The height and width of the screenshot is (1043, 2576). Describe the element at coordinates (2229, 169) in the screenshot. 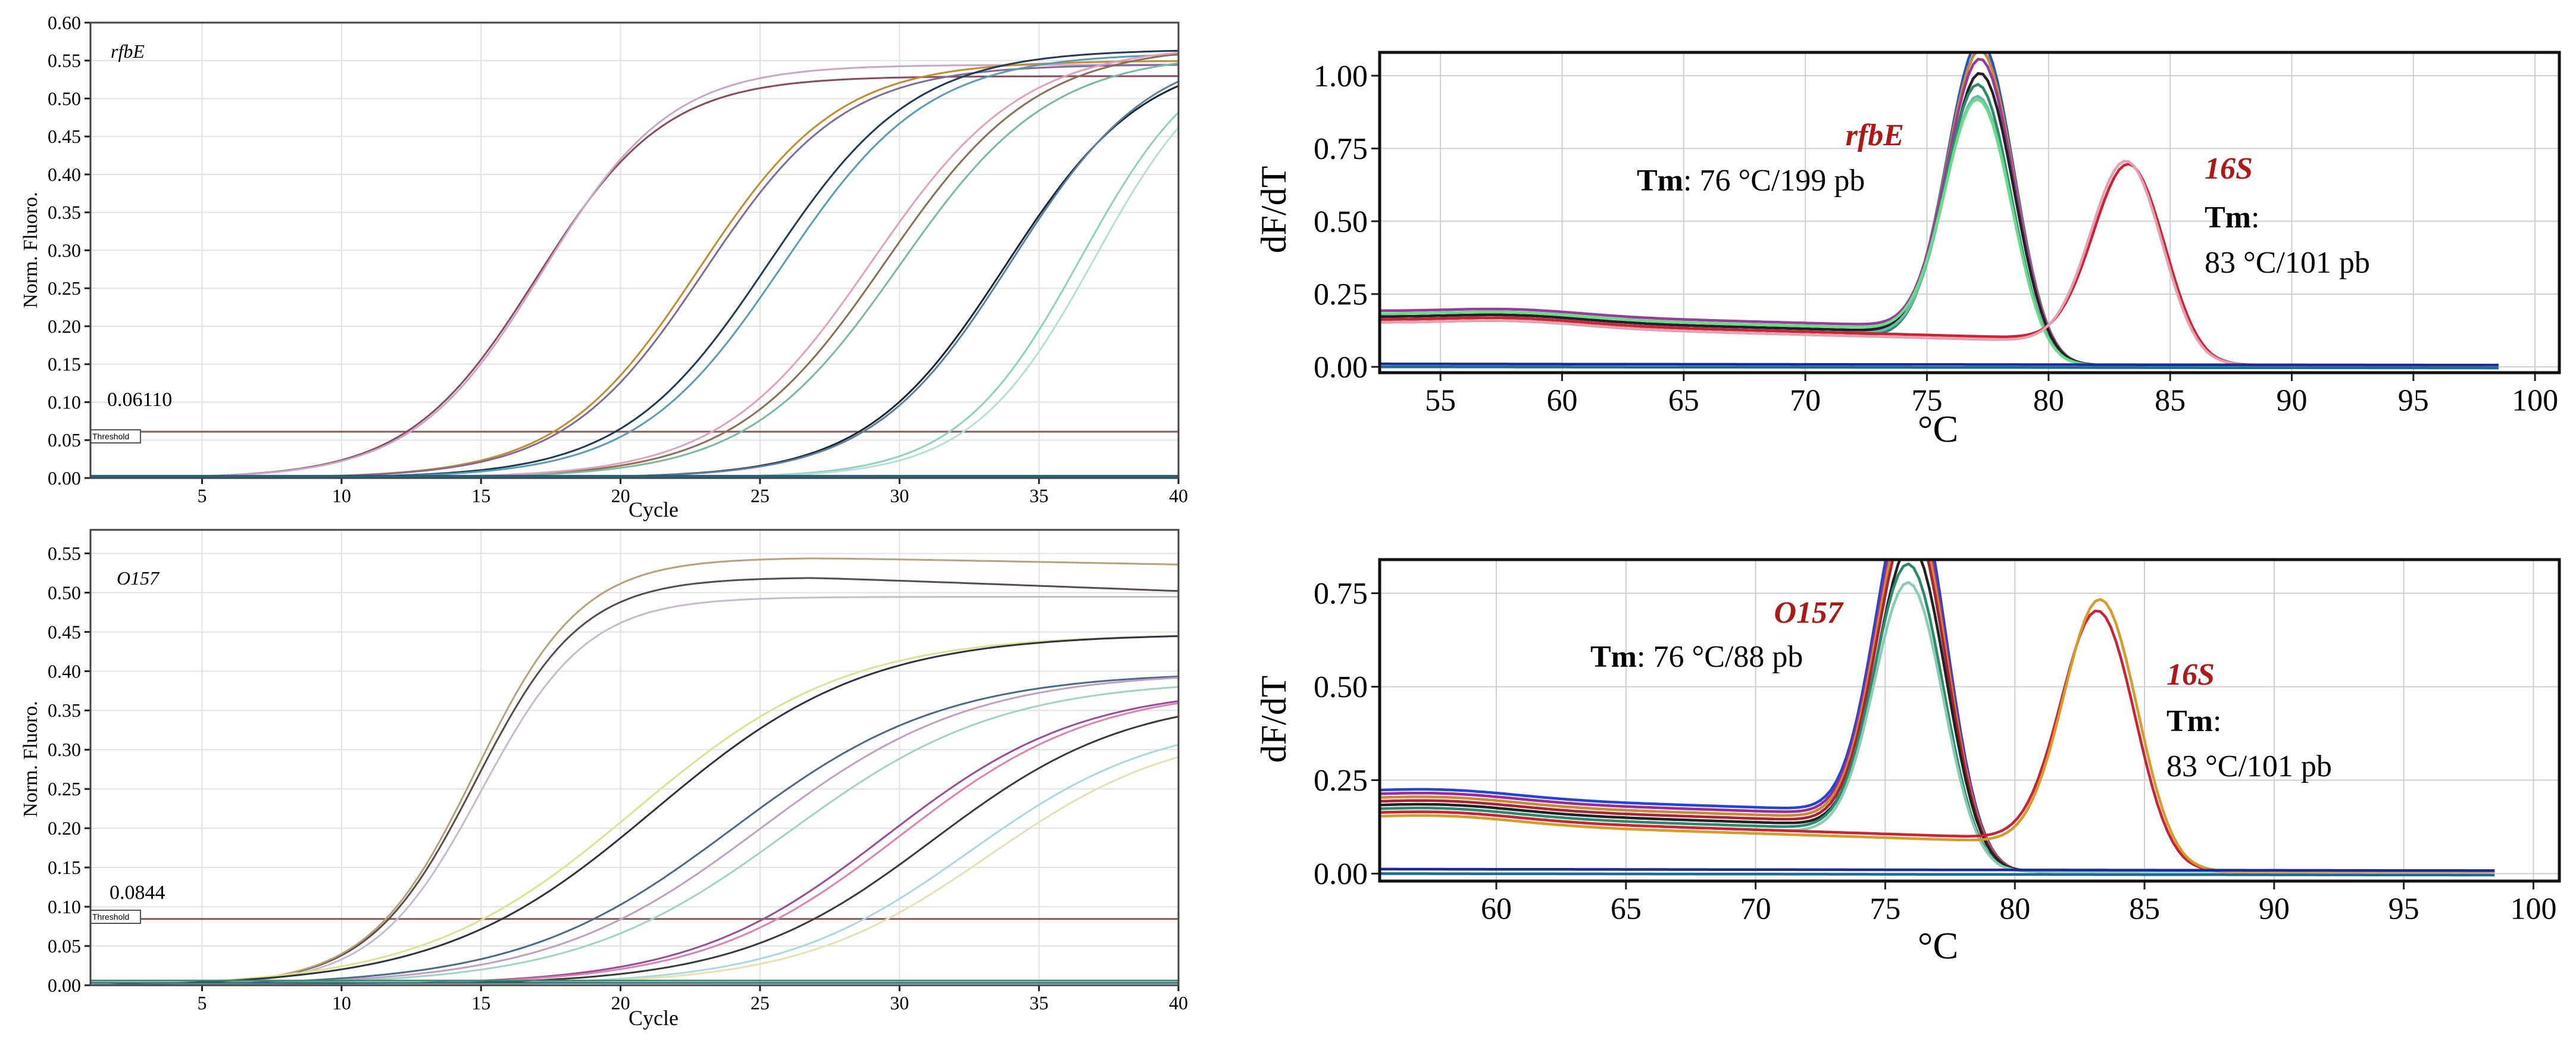

I see `reference-gene-label: 16S` at that location.